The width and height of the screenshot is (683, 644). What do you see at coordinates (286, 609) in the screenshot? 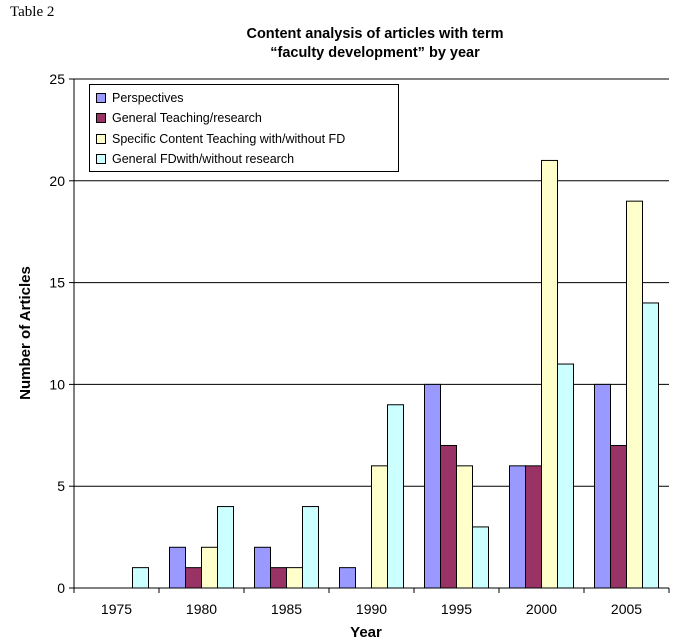
I see `x-tick-label: 1985` at bounding box center [286, 609].